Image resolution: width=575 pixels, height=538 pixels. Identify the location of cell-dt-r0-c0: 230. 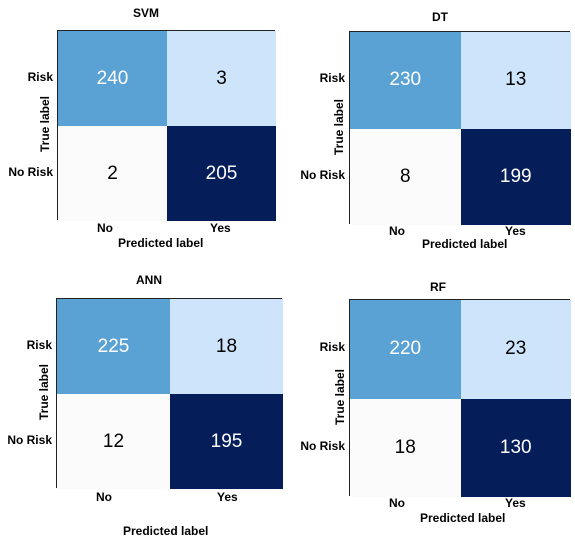
(405, 80).